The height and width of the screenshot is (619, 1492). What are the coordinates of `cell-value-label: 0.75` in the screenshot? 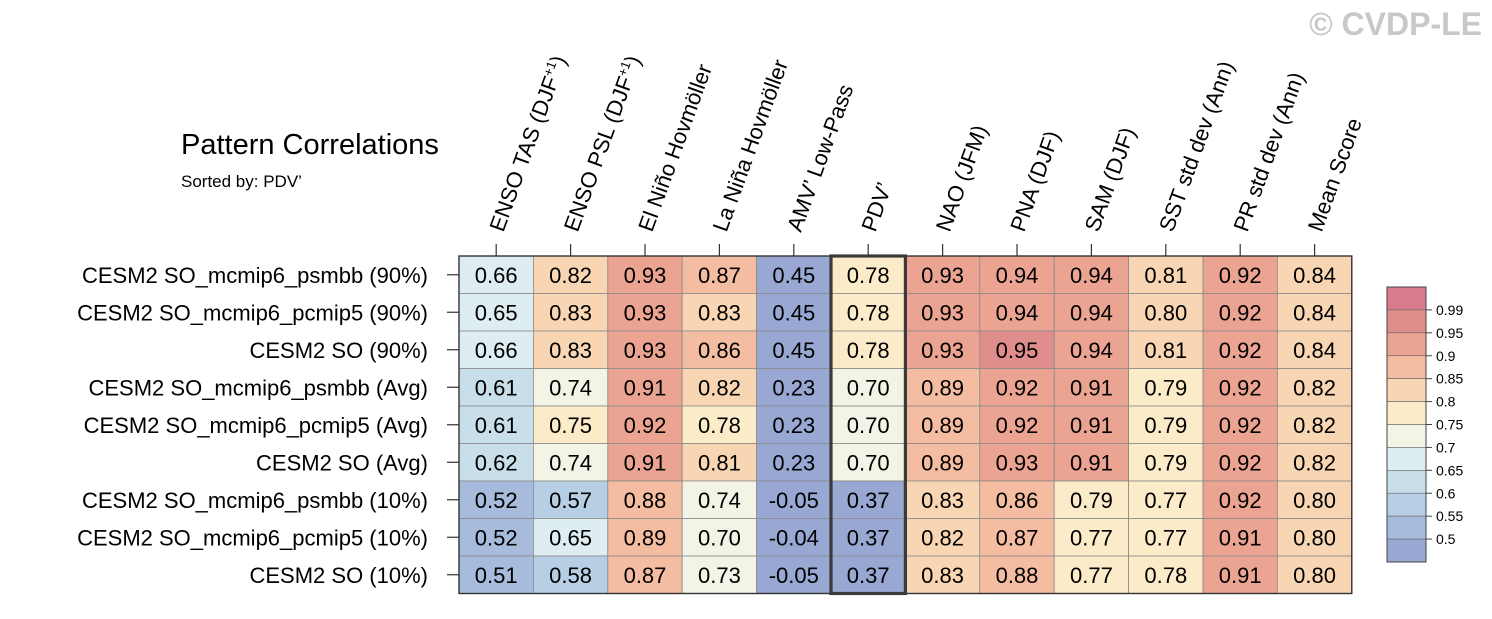 It's located at (570, 425).